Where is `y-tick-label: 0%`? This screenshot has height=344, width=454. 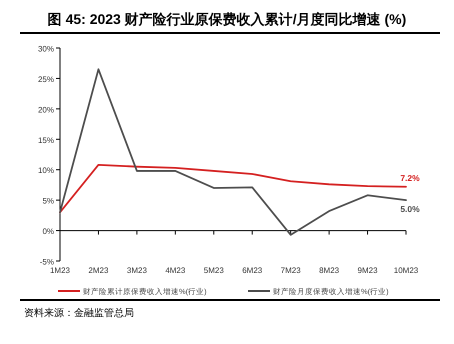
y-tick-label: 0% is located at coordinates (48, 231).